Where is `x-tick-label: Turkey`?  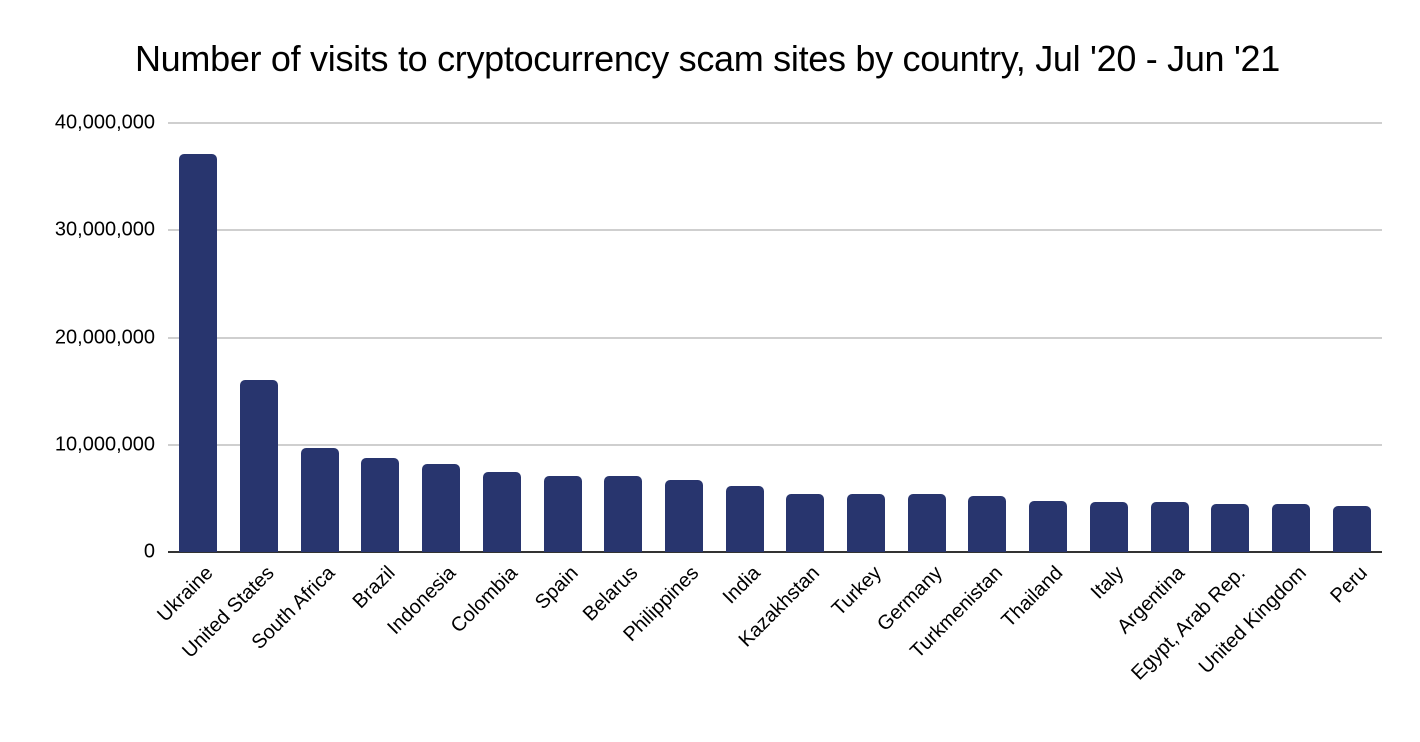
x-tick-label: Turkey is located at coordinates (856, 591).